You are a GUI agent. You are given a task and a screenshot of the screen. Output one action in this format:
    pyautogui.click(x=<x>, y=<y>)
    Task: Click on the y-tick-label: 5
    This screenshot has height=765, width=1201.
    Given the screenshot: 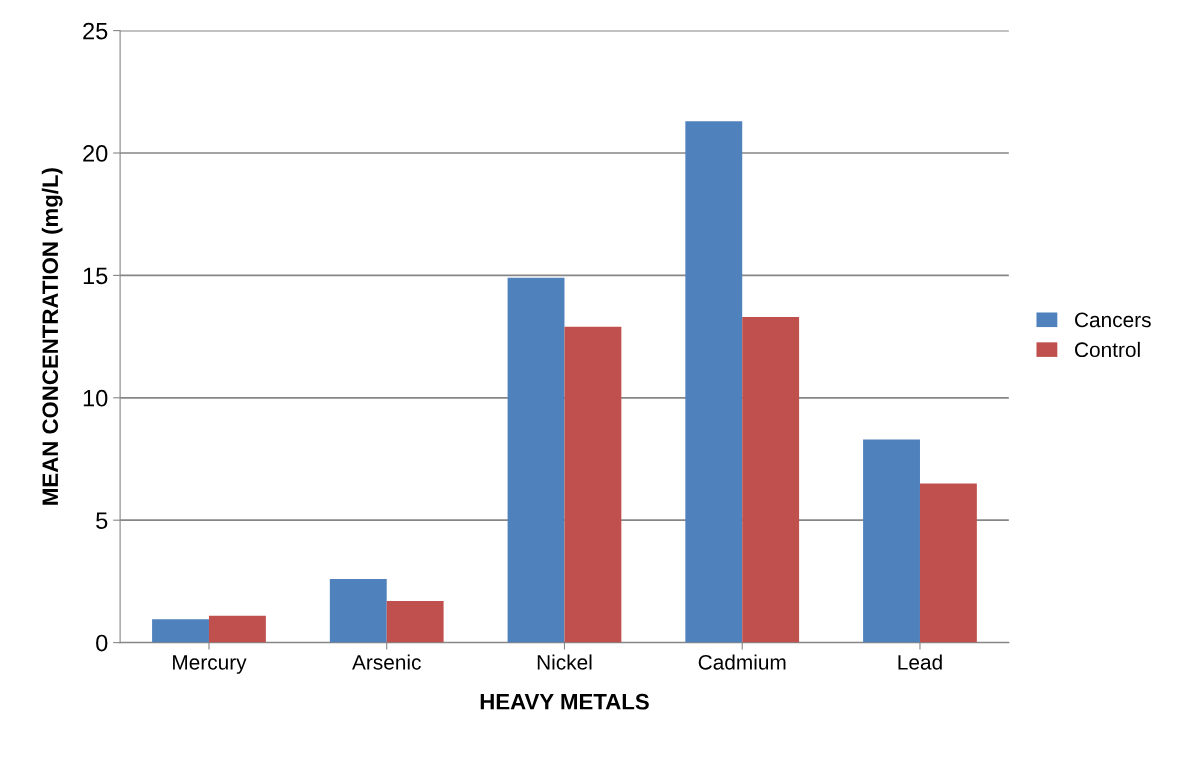 What is the action you would take?
    pyautogui.click(x=102, y=520)
    